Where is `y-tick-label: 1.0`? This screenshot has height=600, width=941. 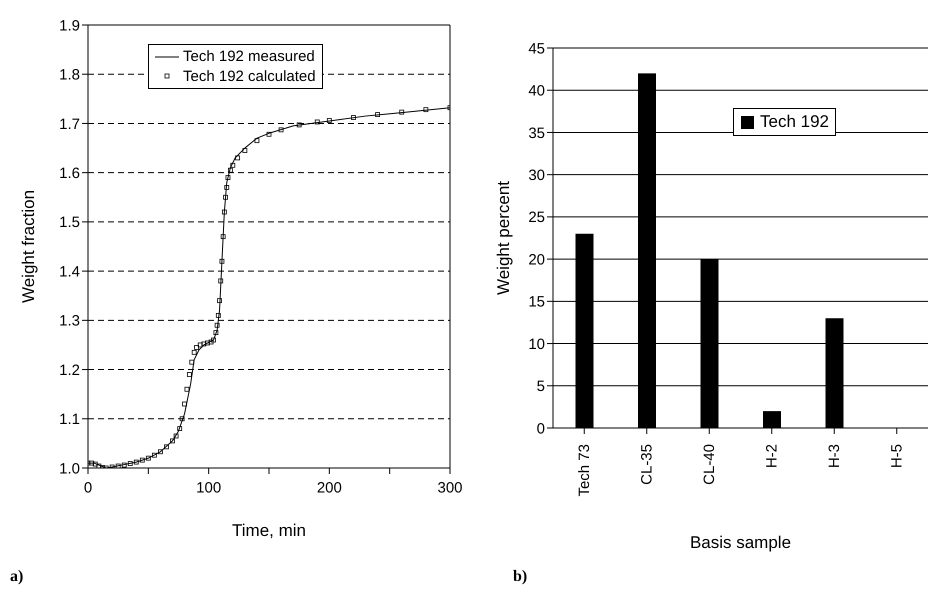
y-tick-label: 1.0 is located at coordinates (69, 469).